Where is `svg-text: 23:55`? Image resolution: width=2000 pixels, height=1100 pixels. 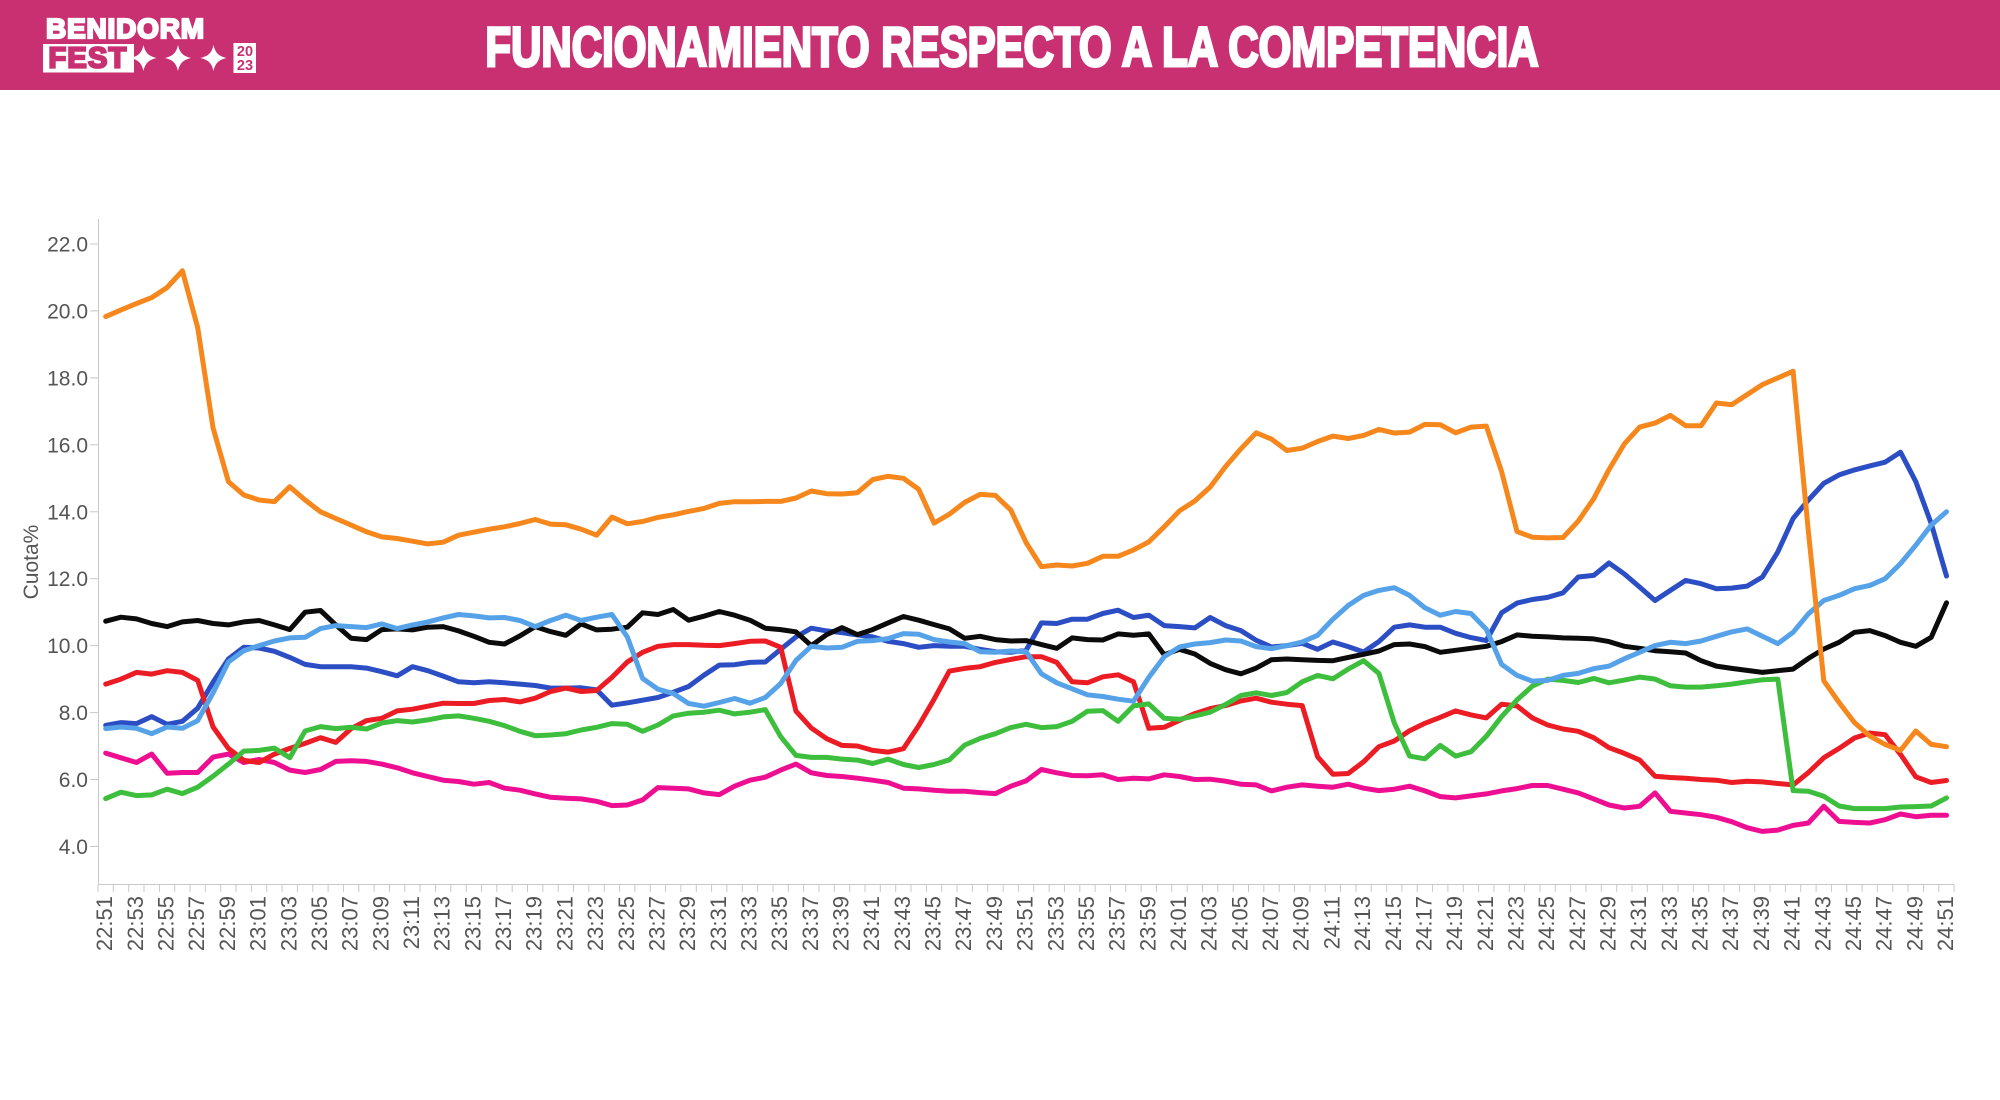
svg-text: 23:55 is located at coordinates (1086, 923).